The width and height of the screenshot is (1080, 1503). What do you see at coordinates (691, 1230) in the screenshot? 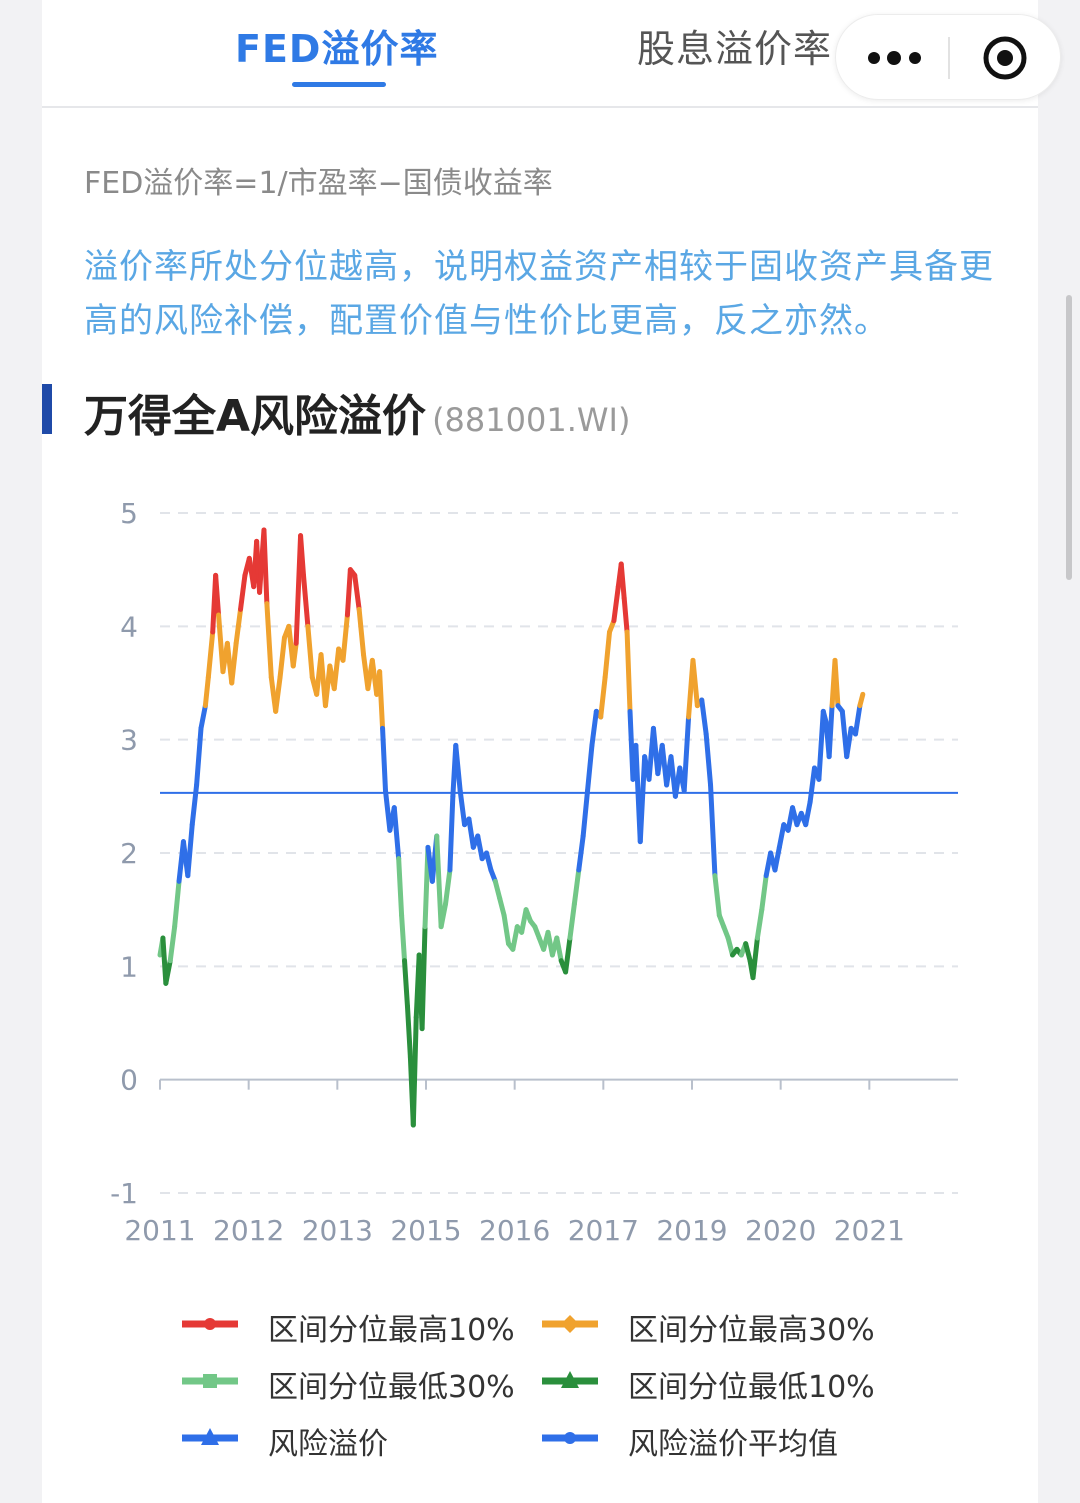
I see `x-tick-label: 2019` at bounding box center [691, 1230].